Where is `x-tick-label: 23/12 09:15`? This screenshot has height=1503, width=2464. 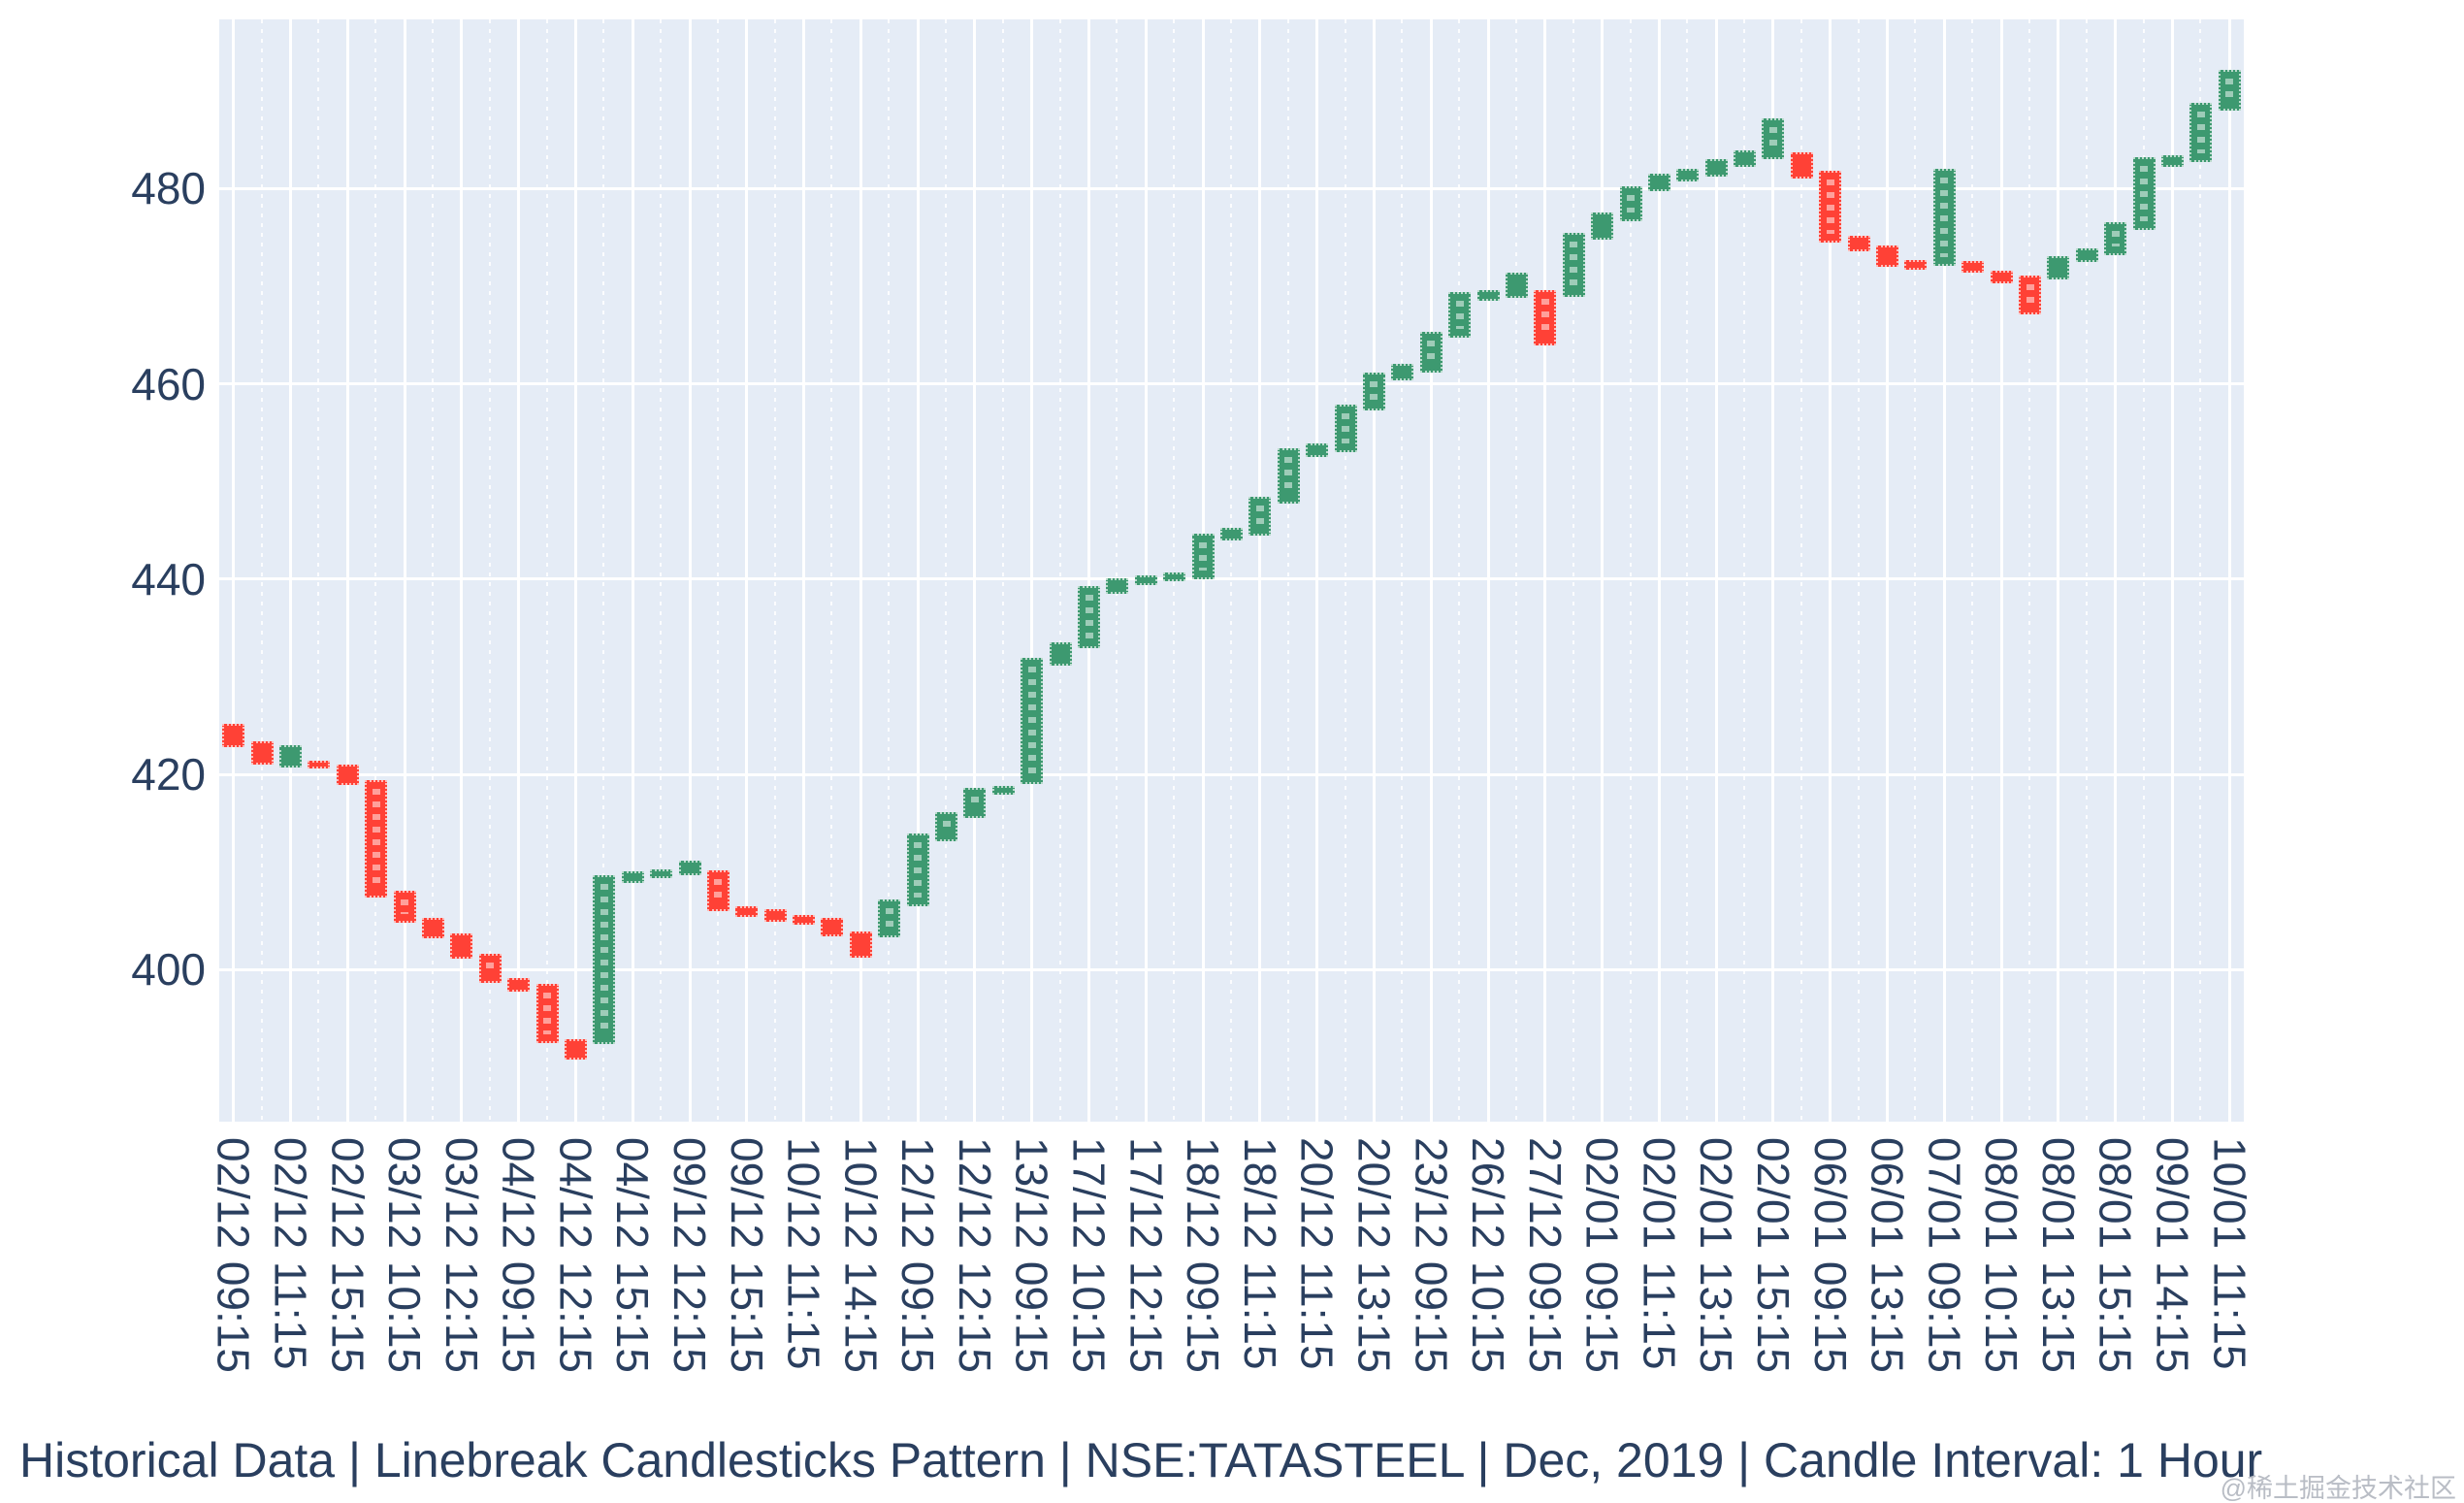 x-tick-label: 23/12 09:15 is located at coordinates (1432, 1255).